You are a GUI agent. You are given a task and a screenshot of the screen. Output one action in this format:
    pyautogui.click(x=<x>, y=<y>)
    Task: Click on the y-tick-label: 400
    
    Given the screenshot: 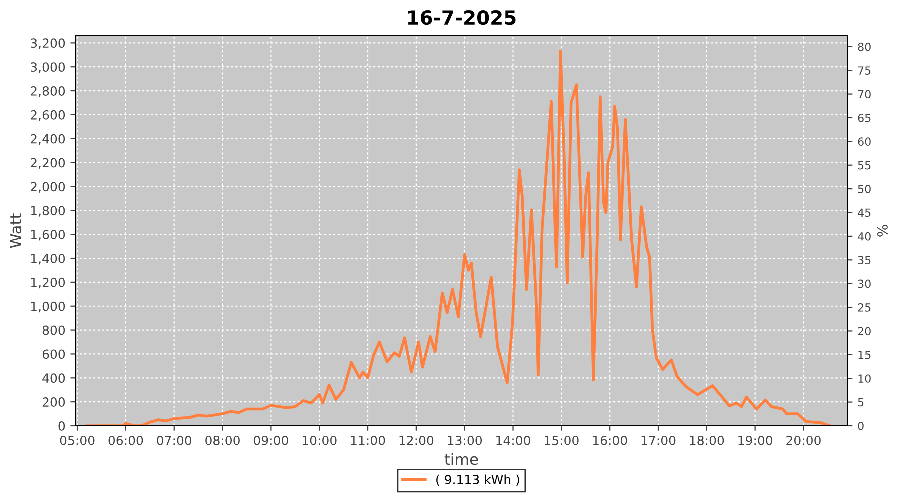 What is the action you would take?
    pyautogui.click(x=54, y=379)
    